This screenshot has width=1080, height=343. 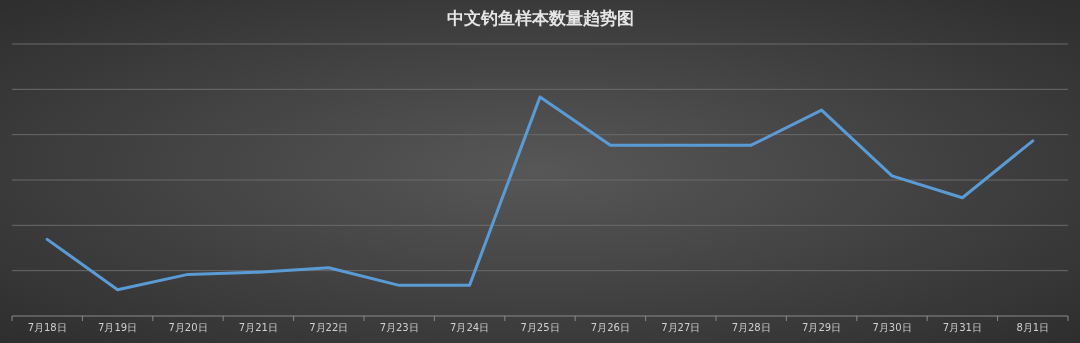 I want to click on chart-title: 中文钓鱼样本数量趋势图, so click(x=540, y=18).